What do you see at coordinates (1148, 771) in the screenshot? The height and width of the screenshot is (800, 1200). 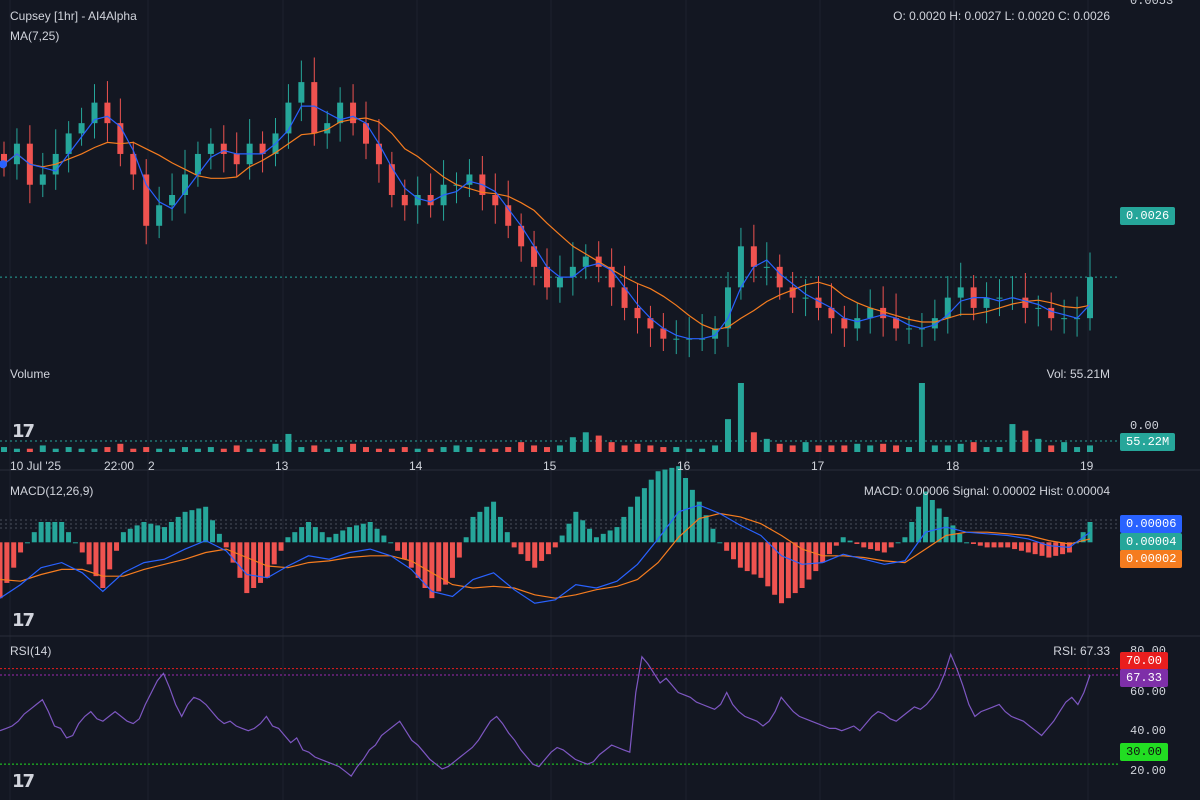 I see `rsi-axis-label: 20.00` at bounding box center [1148, 771].